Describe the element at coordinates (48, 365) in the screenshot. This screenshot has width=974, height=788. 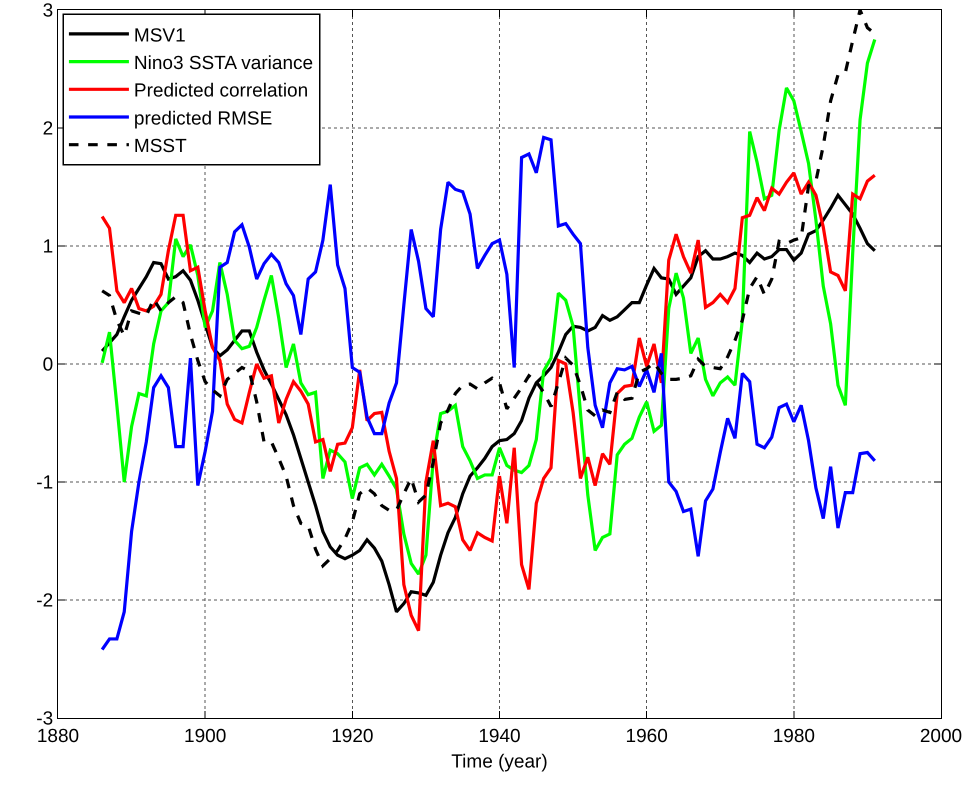
I see `y-tick-label: 0` at that location.